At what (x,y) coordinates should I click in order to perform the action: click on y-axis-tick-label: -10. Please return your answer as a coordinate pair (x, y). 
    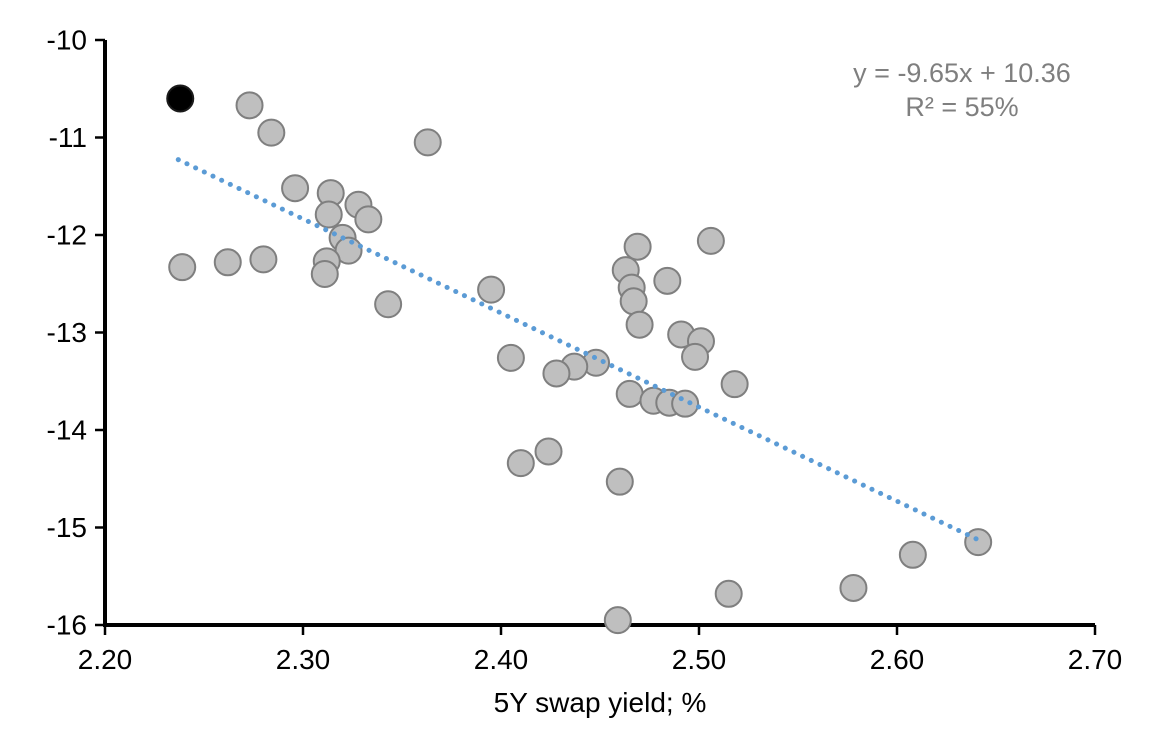
    Looking at the image, I should click on (67, 40).